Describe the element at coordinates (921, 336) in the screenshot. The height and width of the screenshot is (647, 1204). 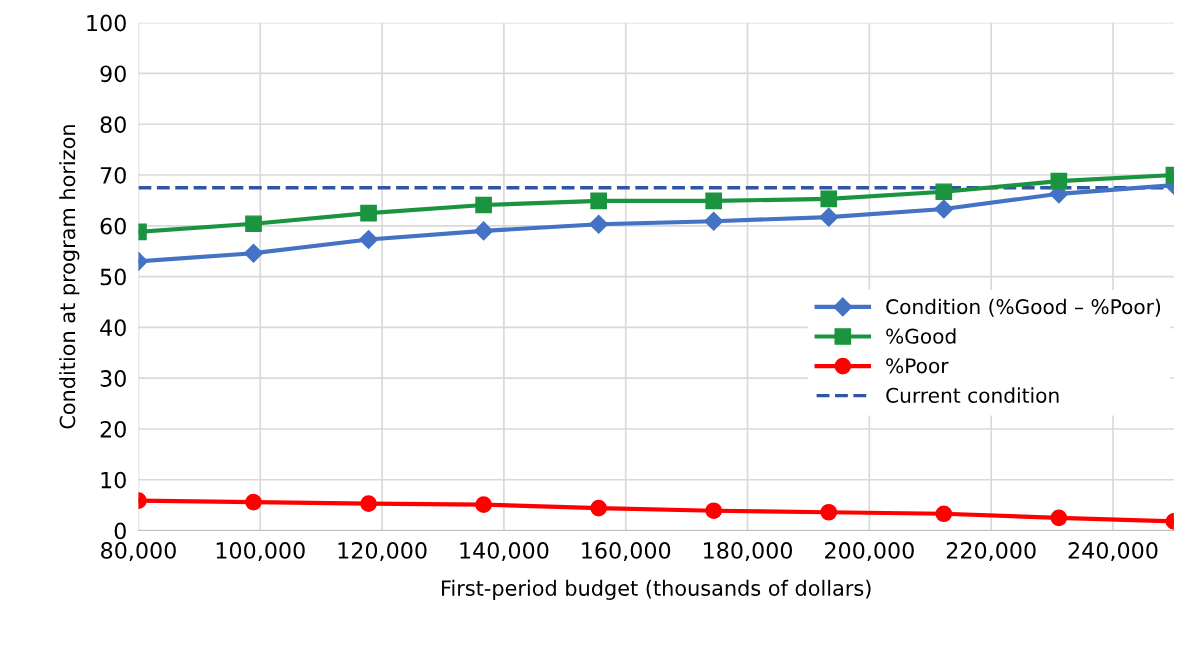
I see `legend-label: %Good` at that location.